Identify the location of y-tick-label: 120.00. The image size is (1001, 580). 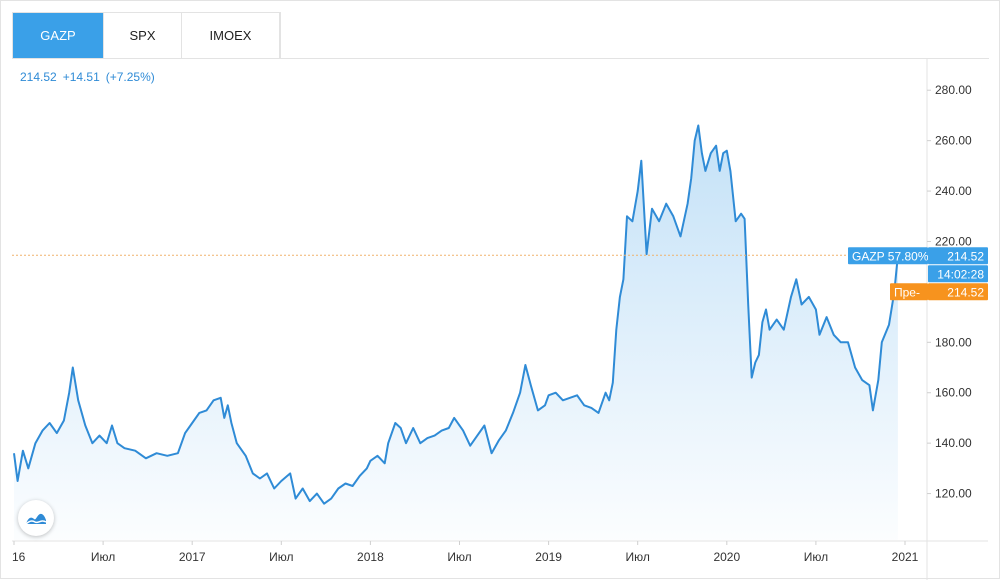
(953, 494).